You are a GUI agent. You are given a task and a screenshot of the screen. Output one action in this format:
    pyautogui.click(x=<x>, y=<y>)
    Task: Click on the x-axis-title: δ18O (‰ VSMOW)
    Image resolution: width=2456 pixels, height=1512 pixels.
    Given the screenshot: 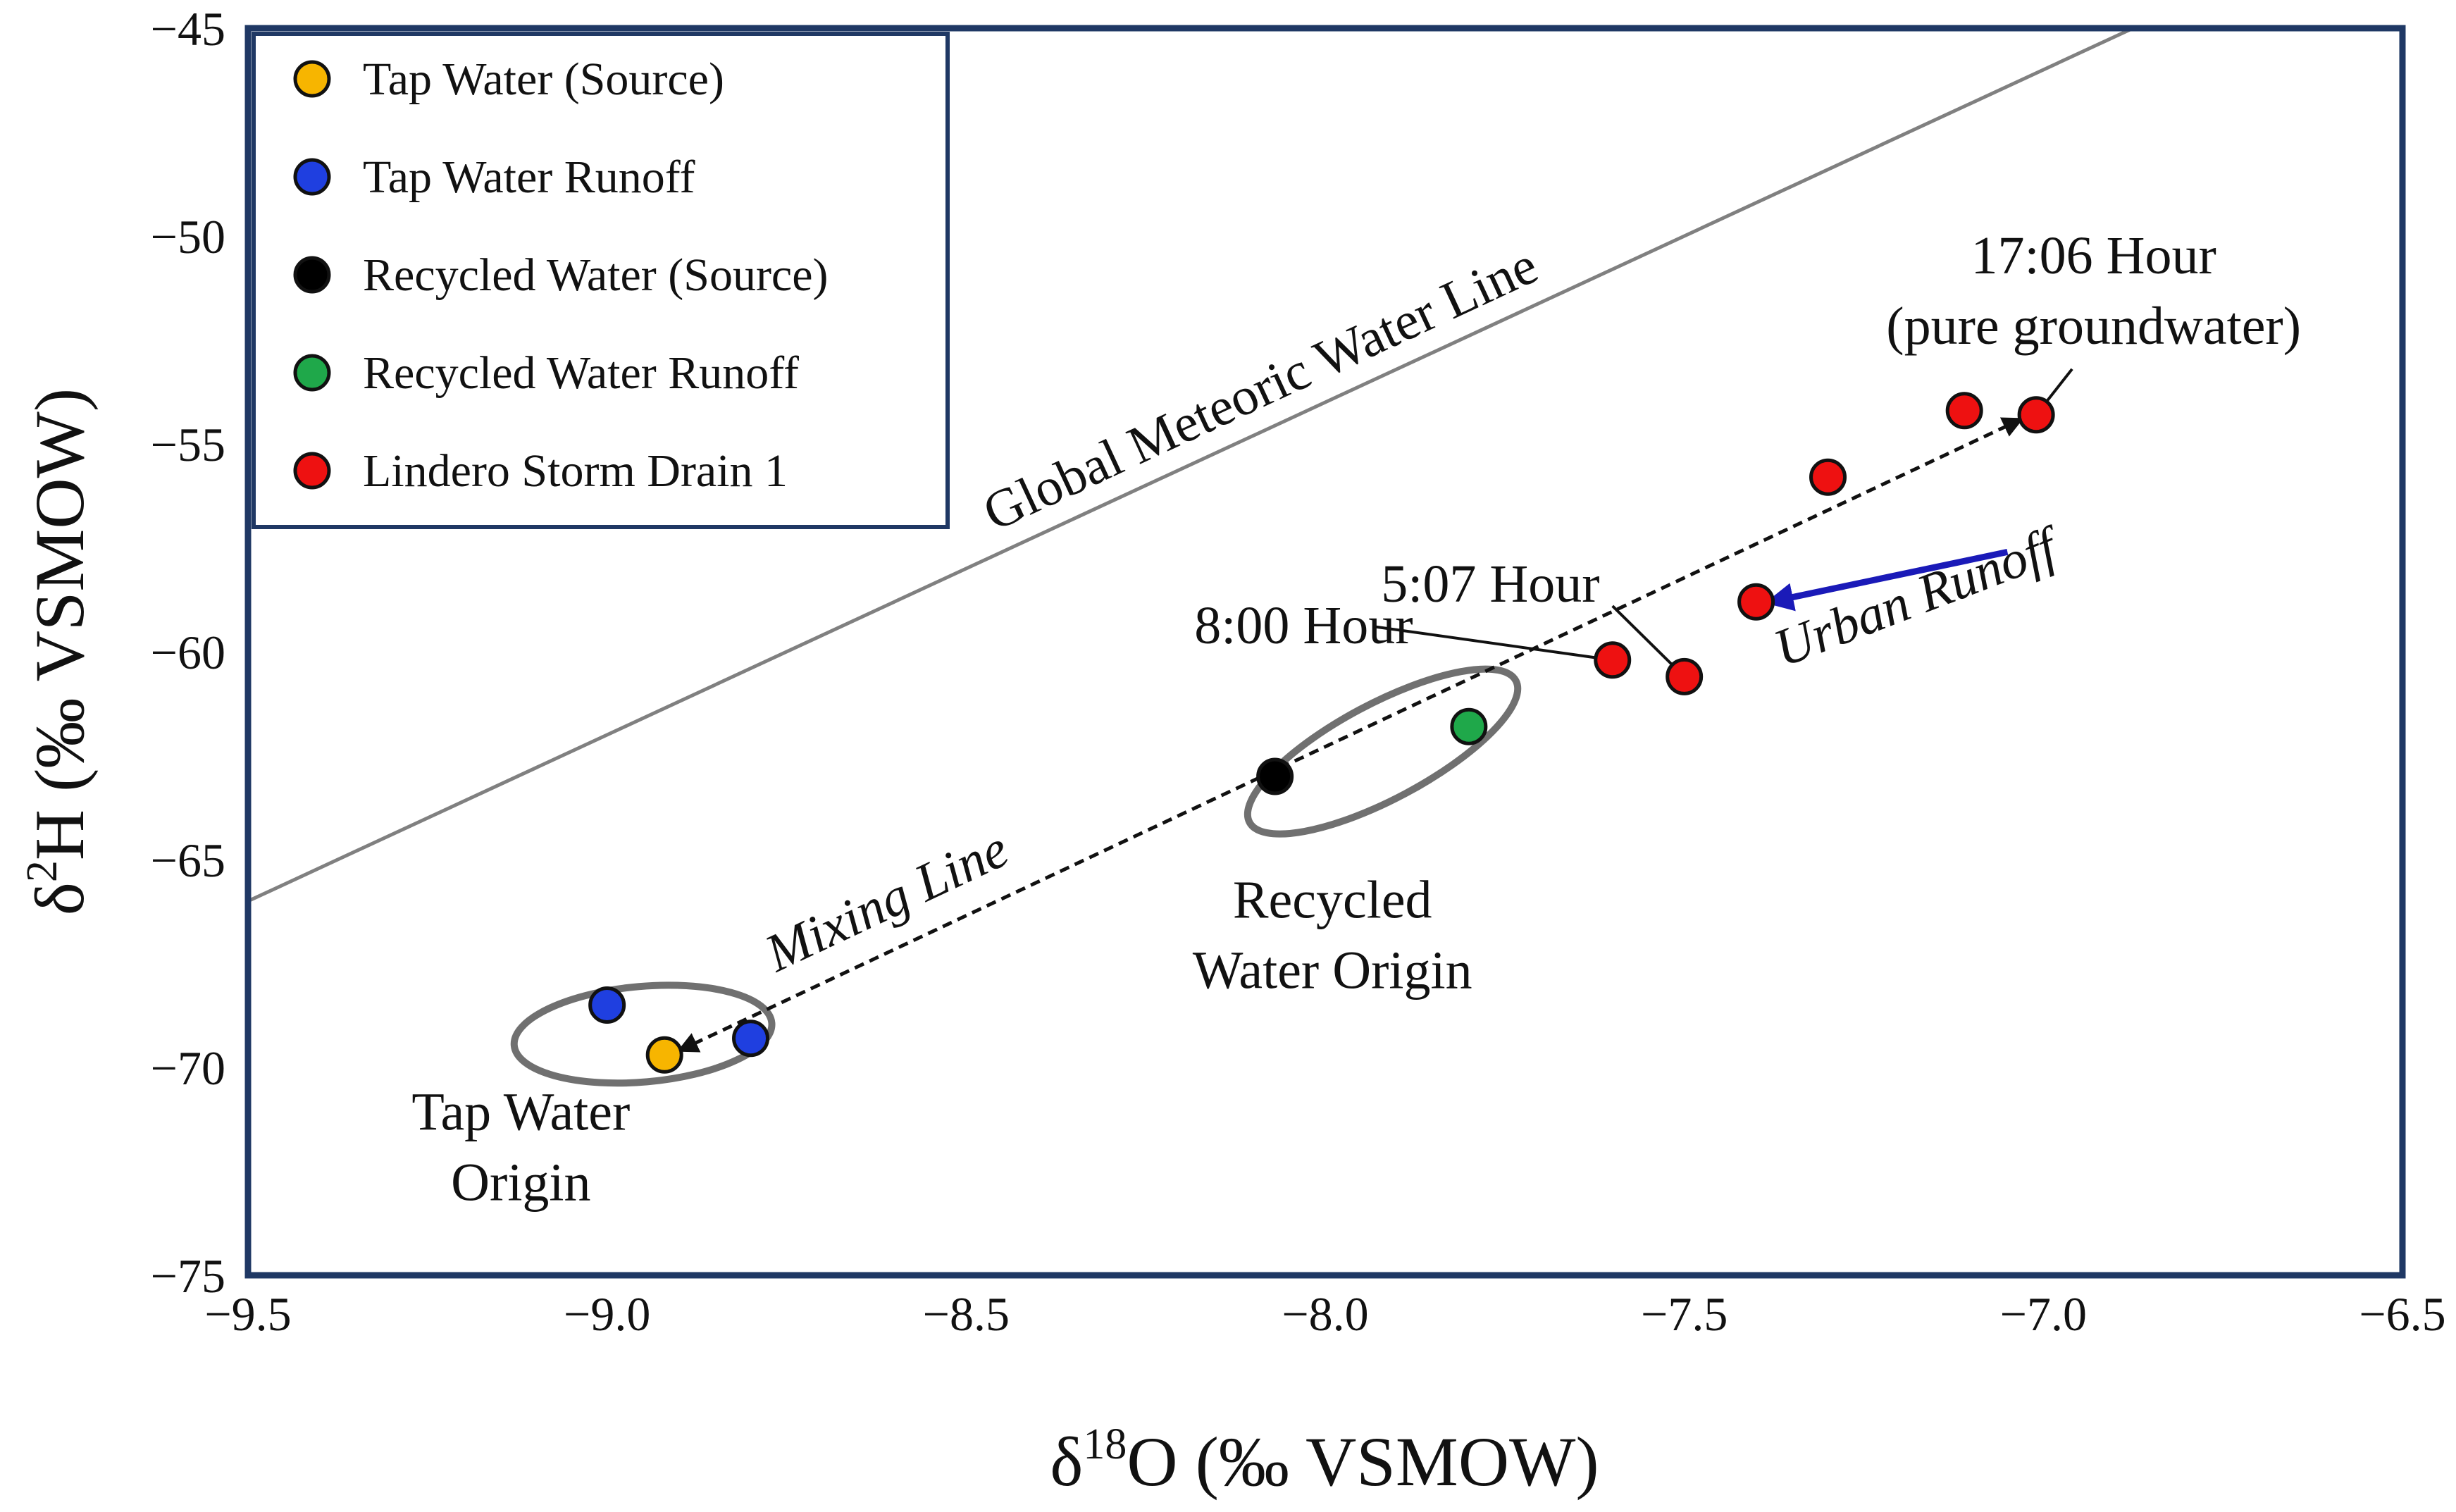 What is the action you would take?
    pyautogui.click(x=1324, y=1460)
    